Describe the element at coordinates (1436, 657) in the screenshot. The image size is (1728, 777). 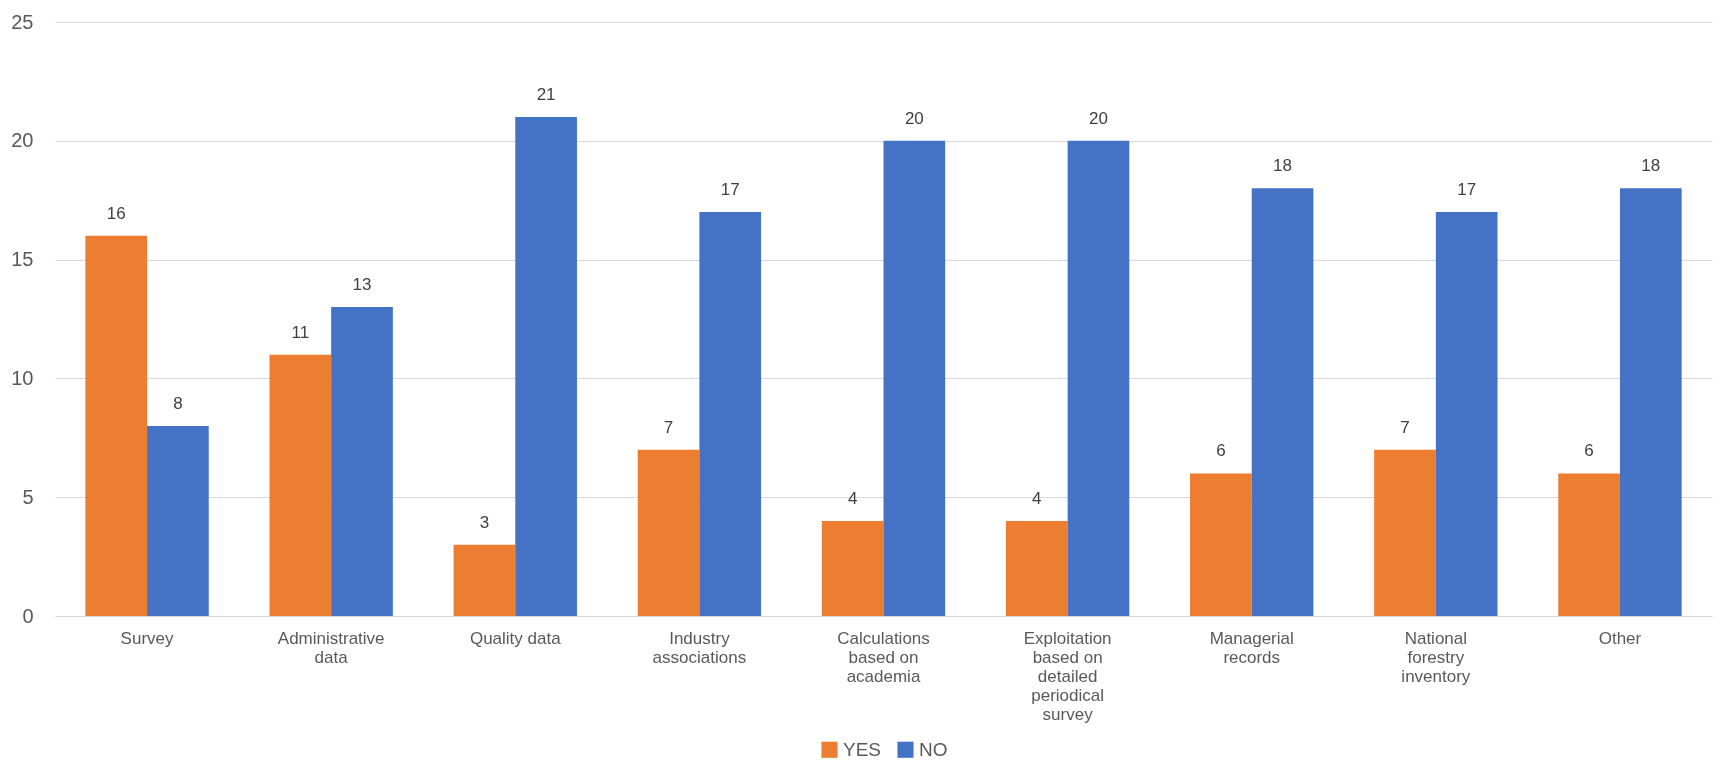
I see `x-tick-label: National forestry inventory` at that location.